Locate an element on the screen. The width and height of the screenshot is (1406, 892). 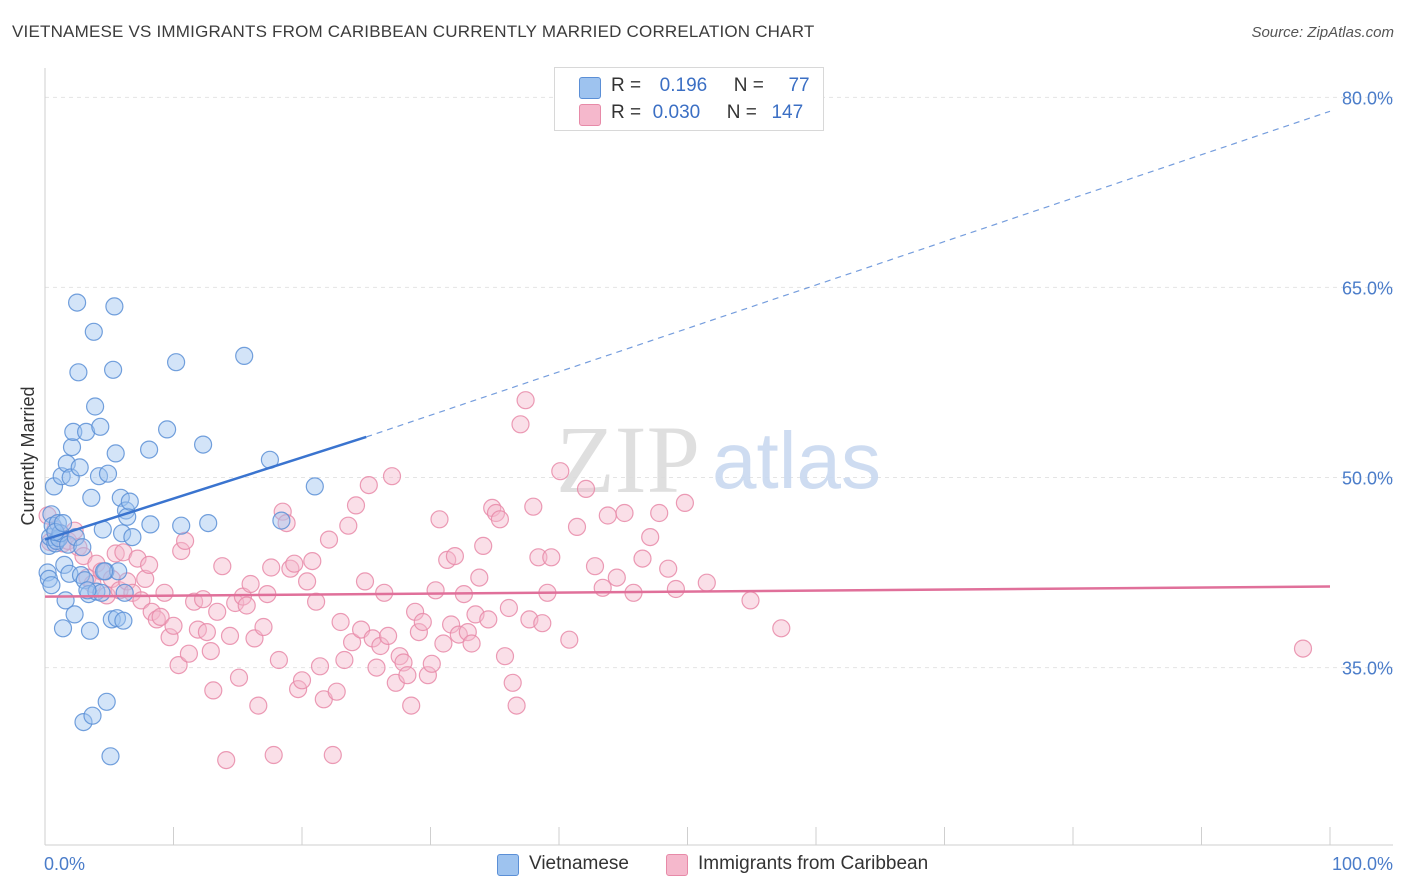
vietnamese-points is located at coordinates (181, 529).